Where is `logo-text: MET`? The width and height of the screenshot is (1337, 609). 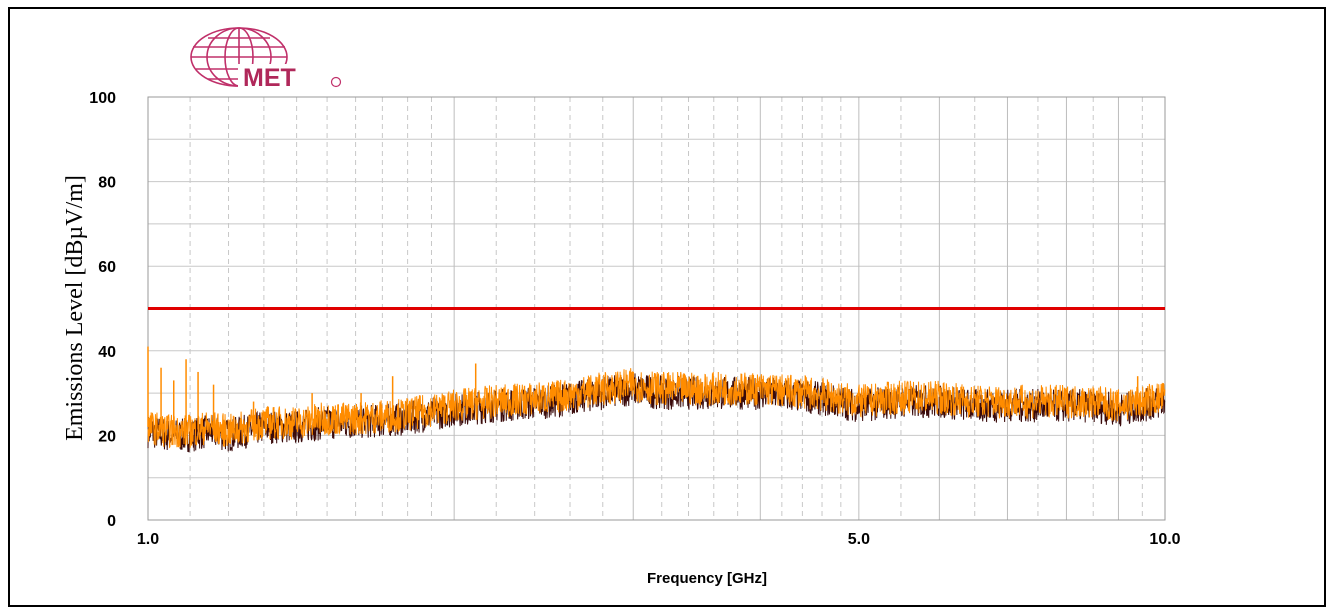 logo-text: MET is located at coordinates (269, 78).